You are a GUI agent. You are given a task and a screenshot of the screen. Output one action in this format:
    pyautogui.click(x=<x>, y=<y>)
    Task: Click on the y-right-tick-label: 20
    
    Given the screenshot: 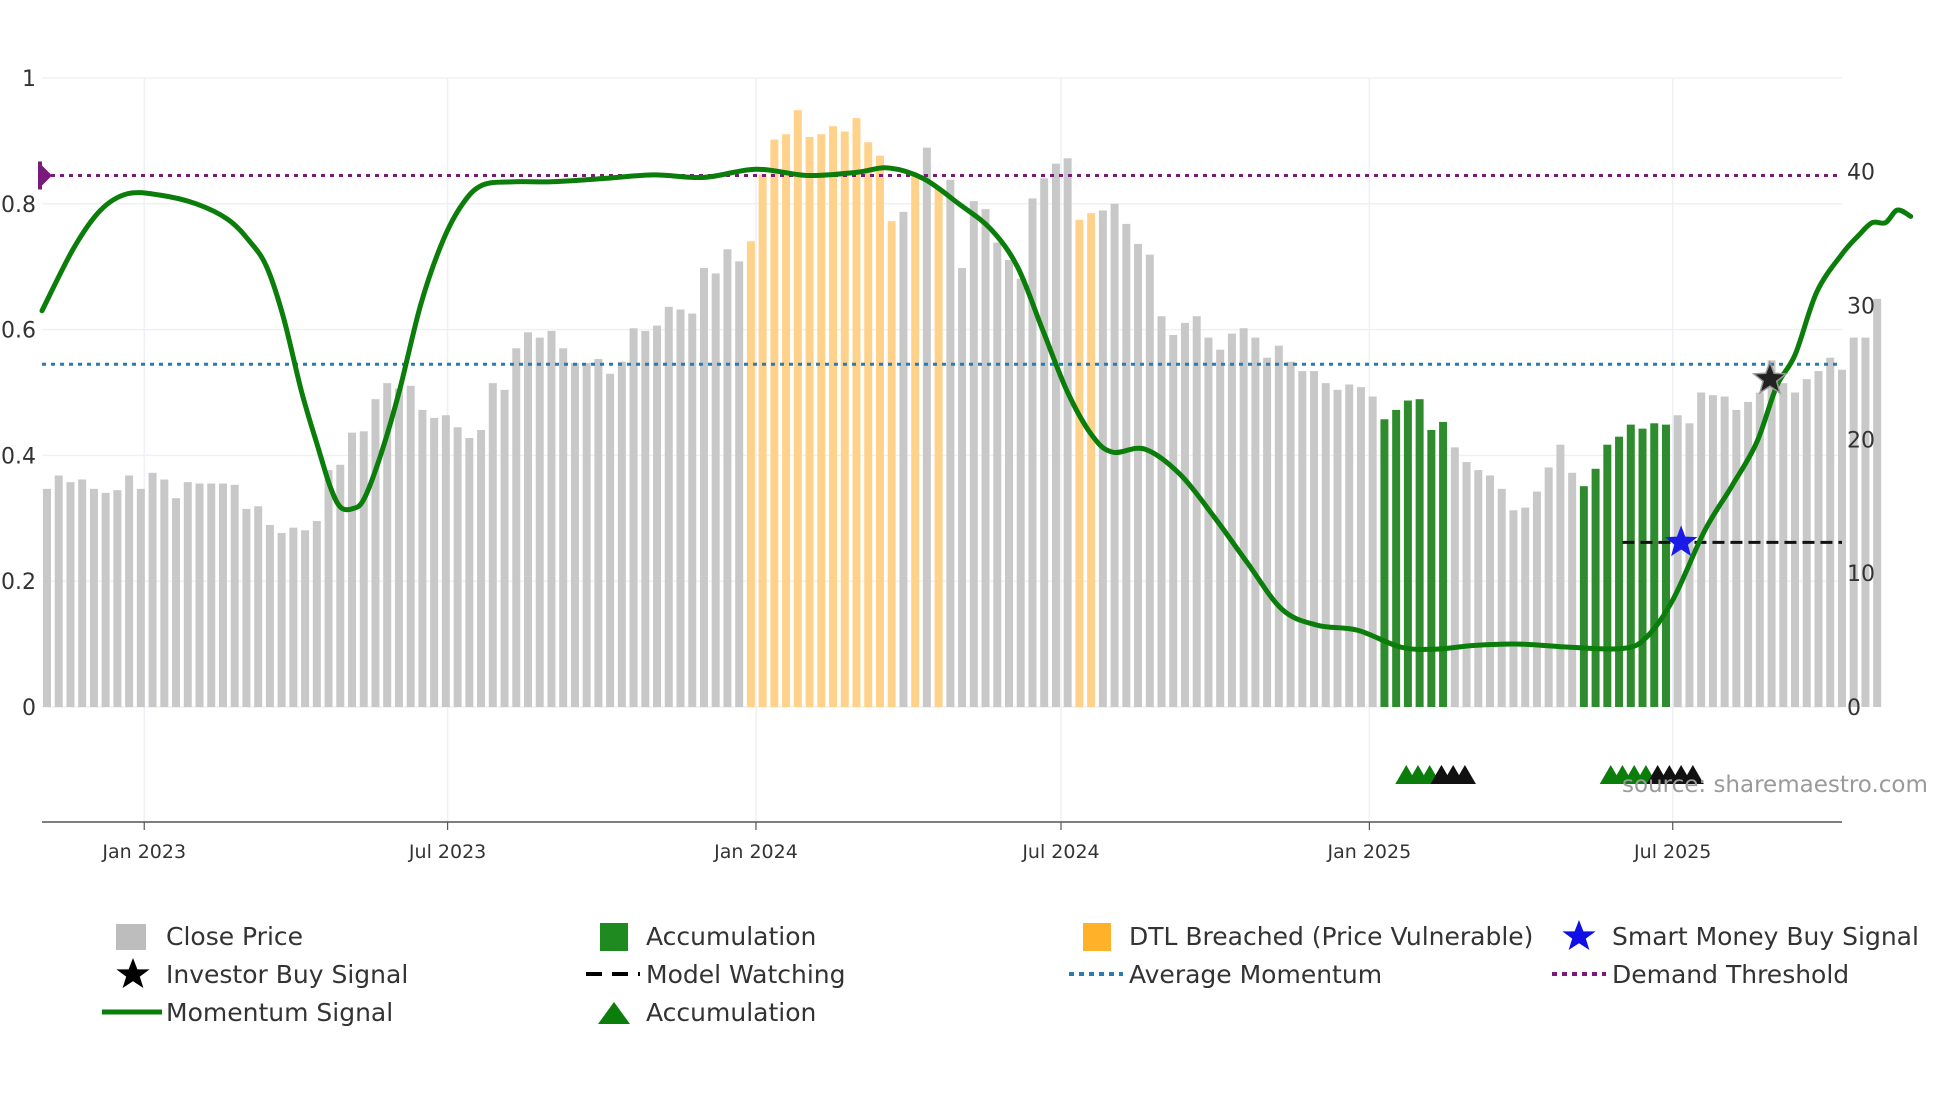 What is the action you would take?
    pyautogui.click(x=1861, y=440)
    